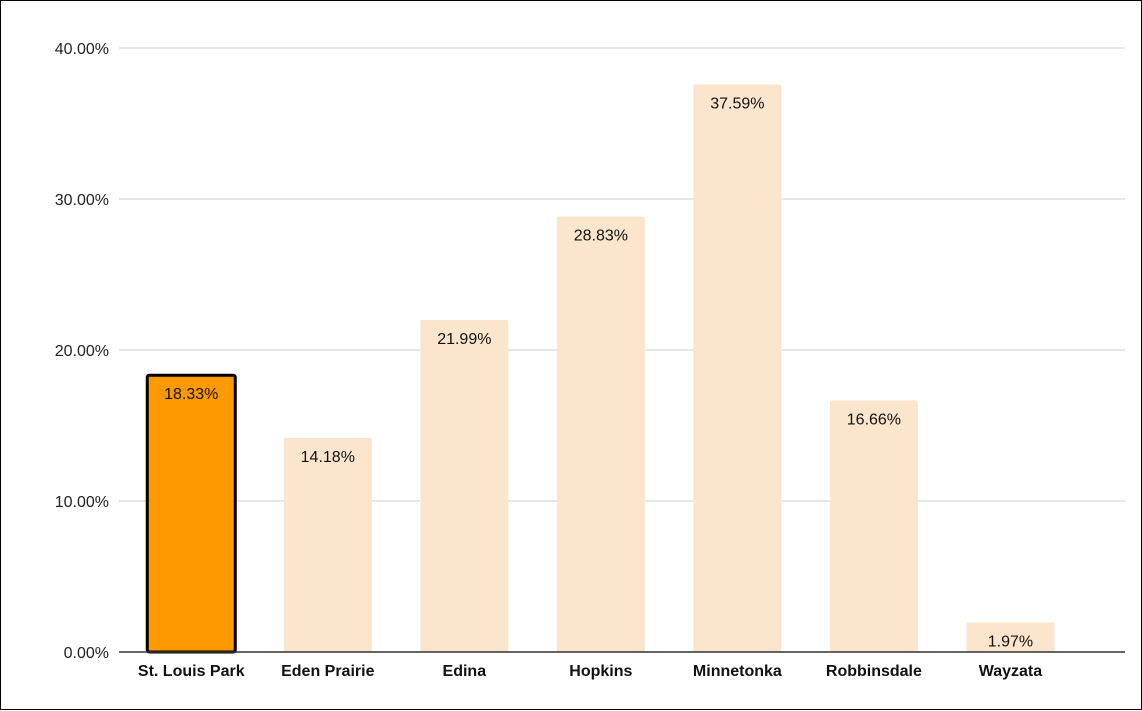  I want to click on bar-st-louis-park, so click(191, 513).